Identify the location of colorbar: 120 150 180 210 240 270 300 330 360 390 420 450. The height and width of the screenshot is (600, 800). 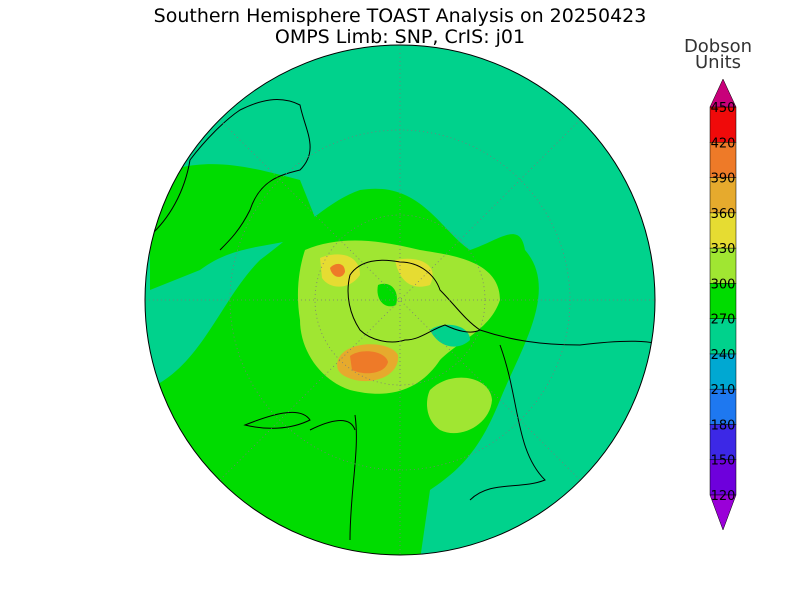
(723, 304).